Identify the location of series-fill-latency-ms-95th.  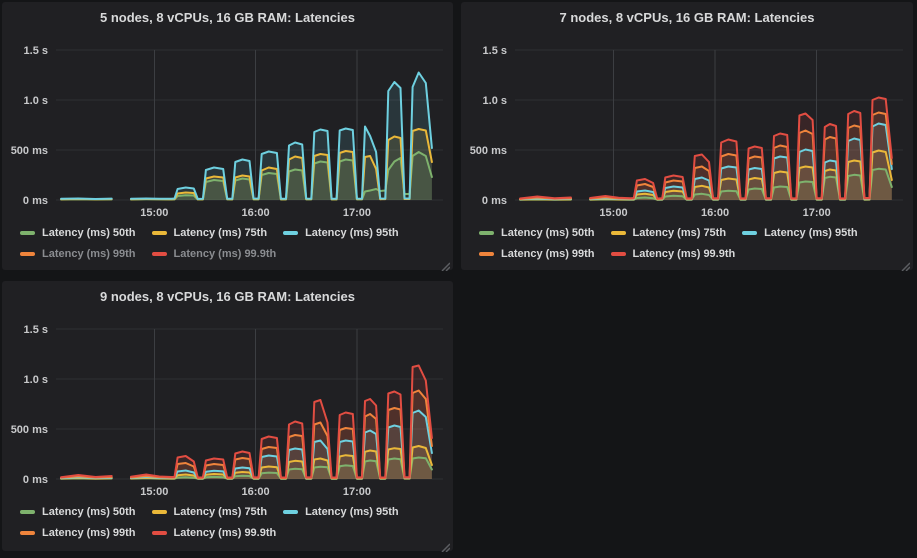
(246, 136).